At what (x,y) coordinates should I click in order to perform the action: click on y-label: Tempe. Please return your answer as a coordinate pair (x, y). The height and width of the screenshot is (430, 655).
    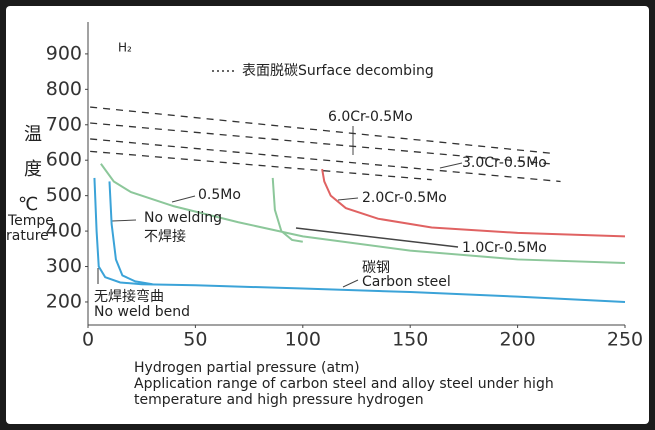
    Looking at the image, I should click on (30, 221).